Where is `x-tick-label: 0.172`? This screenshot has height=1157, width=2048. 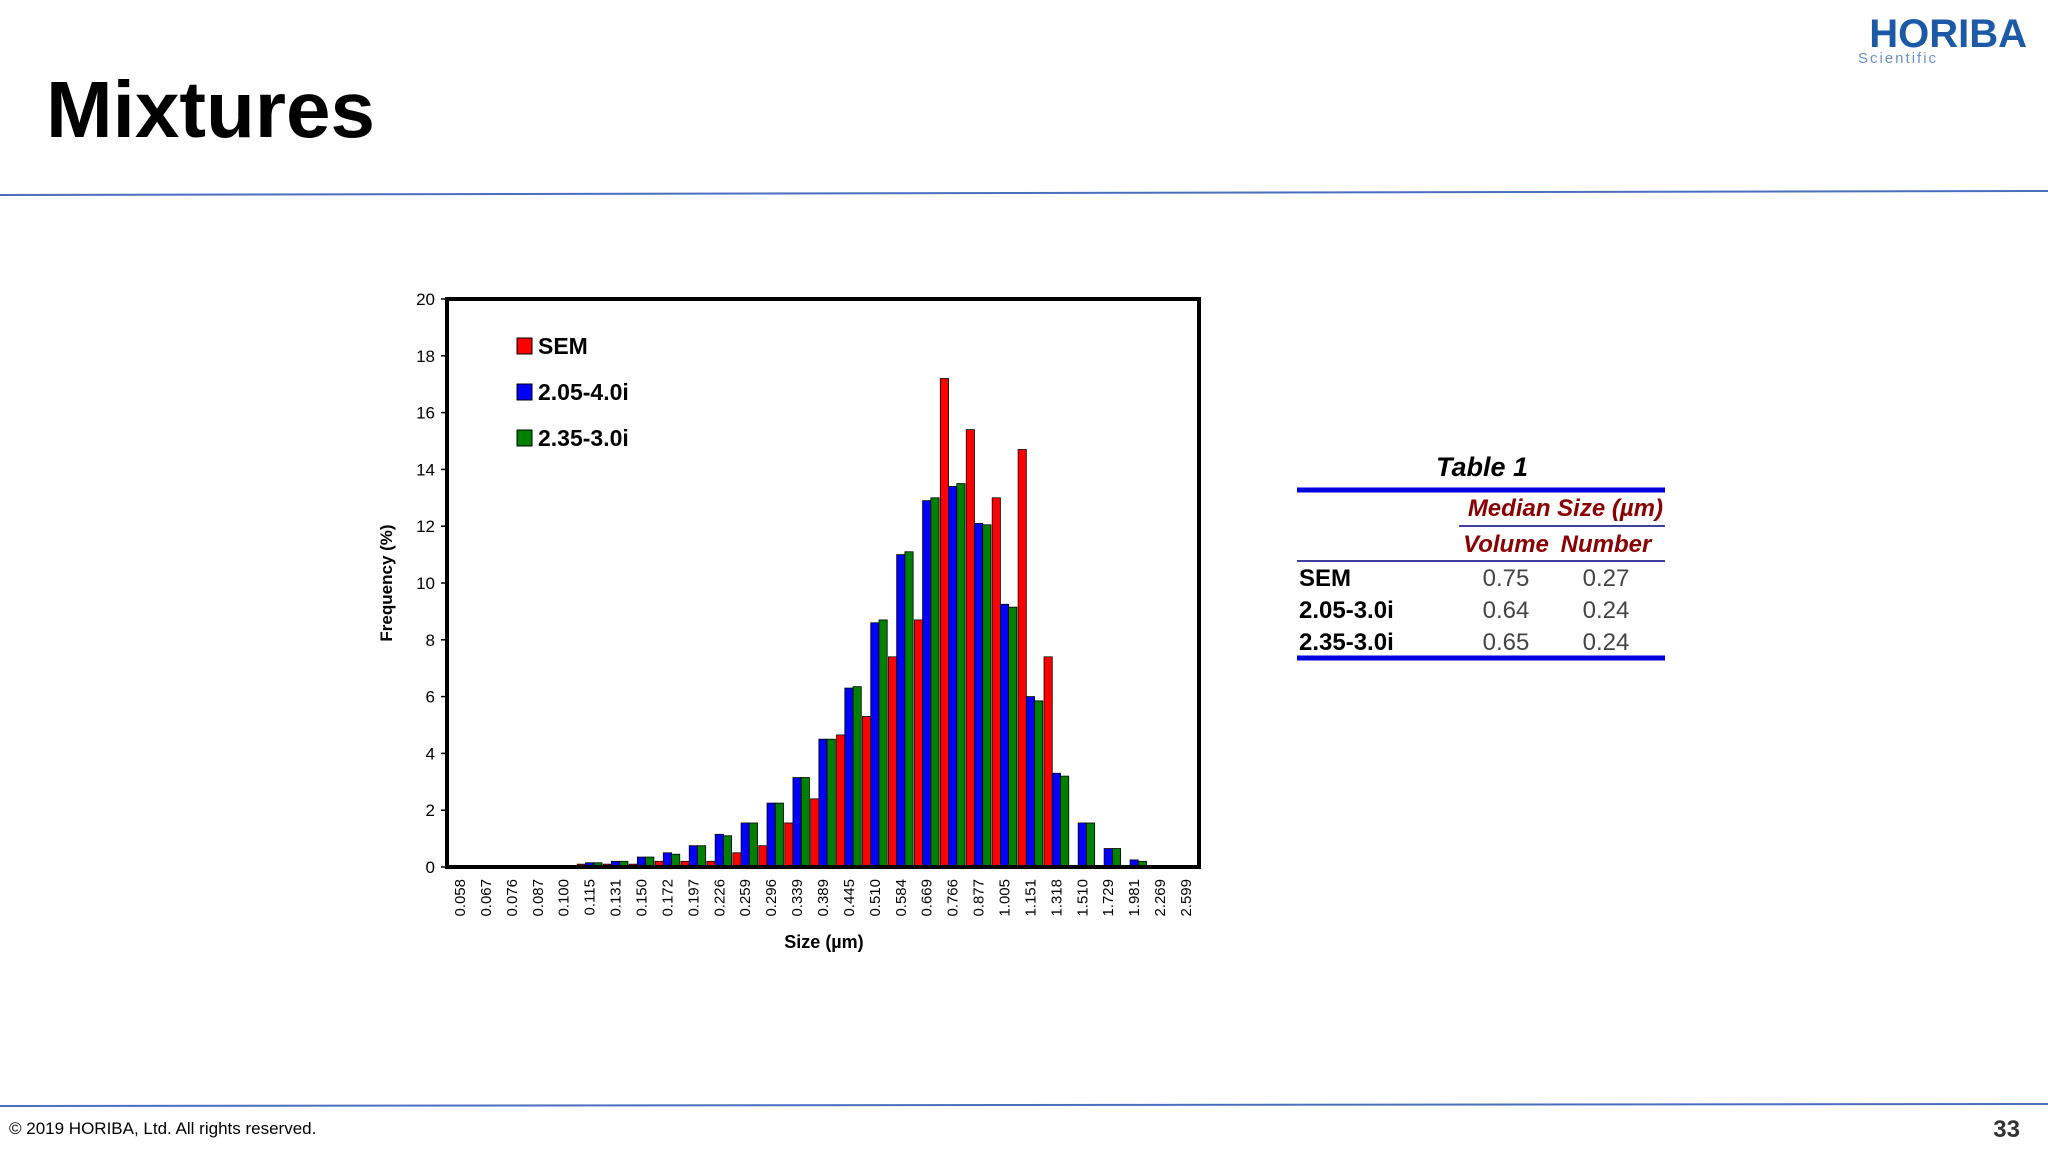
x-tick-label: 0.172 is located at coordinates (667, 898).